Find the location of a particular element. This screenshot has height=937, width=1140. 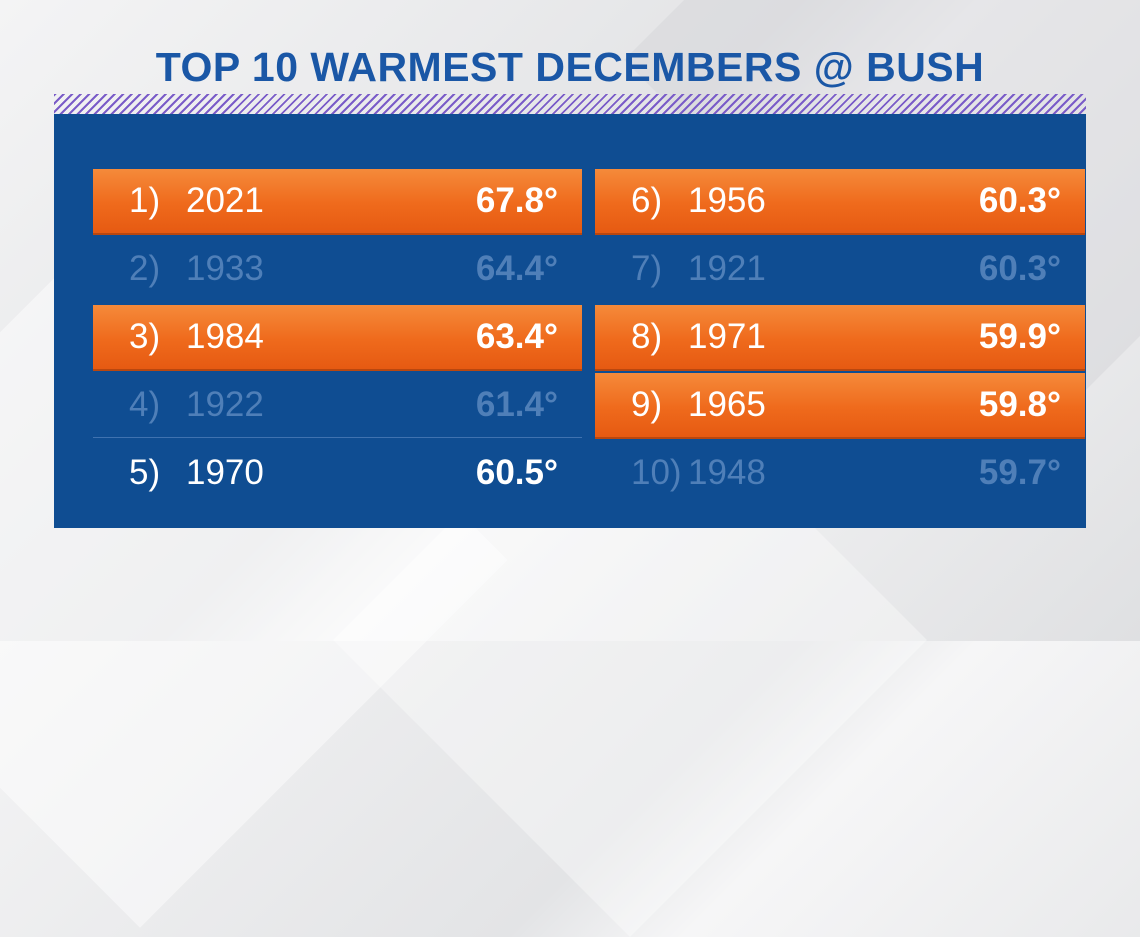

year: 1922 is located at coordinates (225, 404).